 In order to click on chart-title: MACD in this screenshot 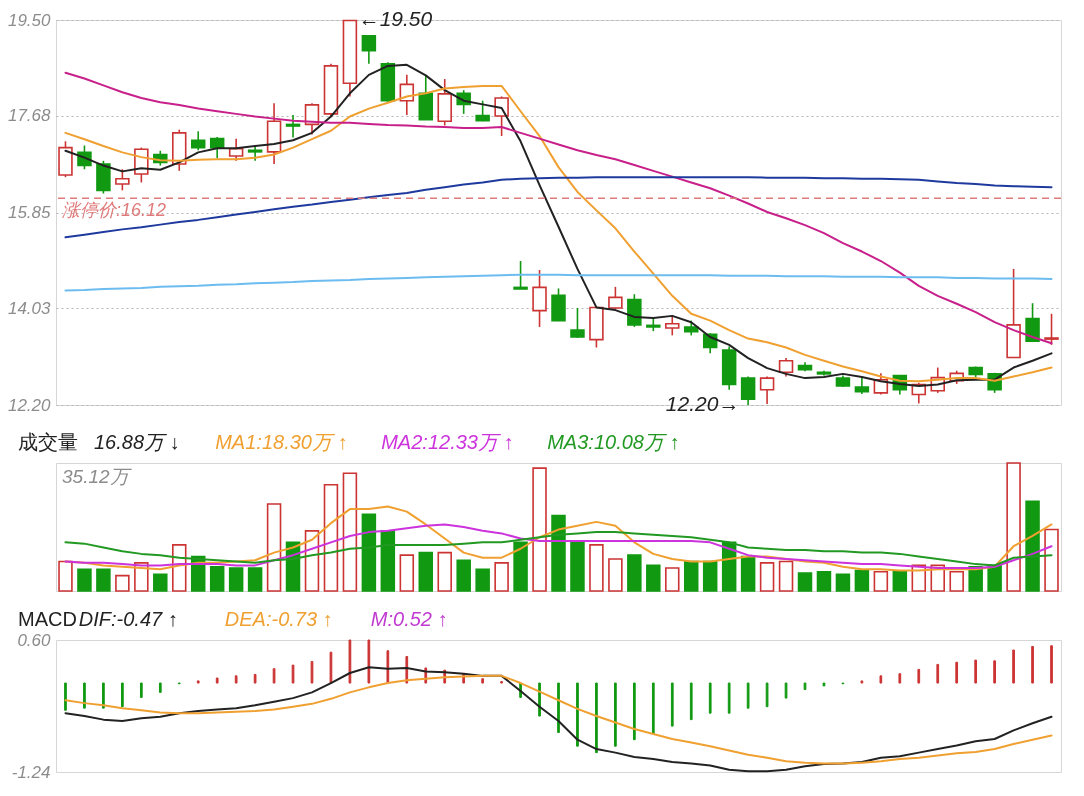, I will do `click(47, 619)`.